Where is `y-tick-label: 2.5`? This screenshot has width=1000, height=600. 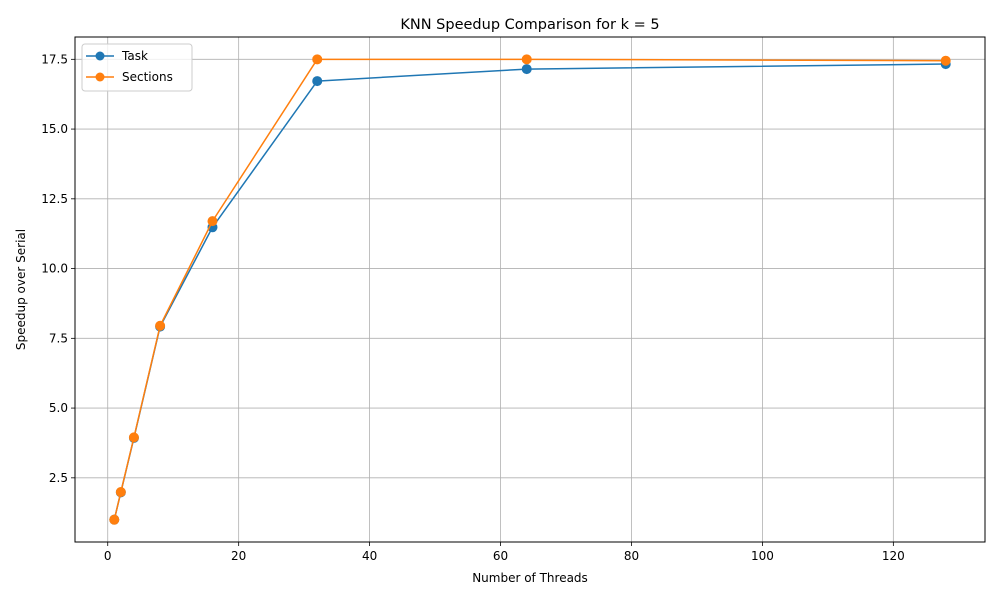 y-tick-label: 2.5 is located at coordinates (58, 478).